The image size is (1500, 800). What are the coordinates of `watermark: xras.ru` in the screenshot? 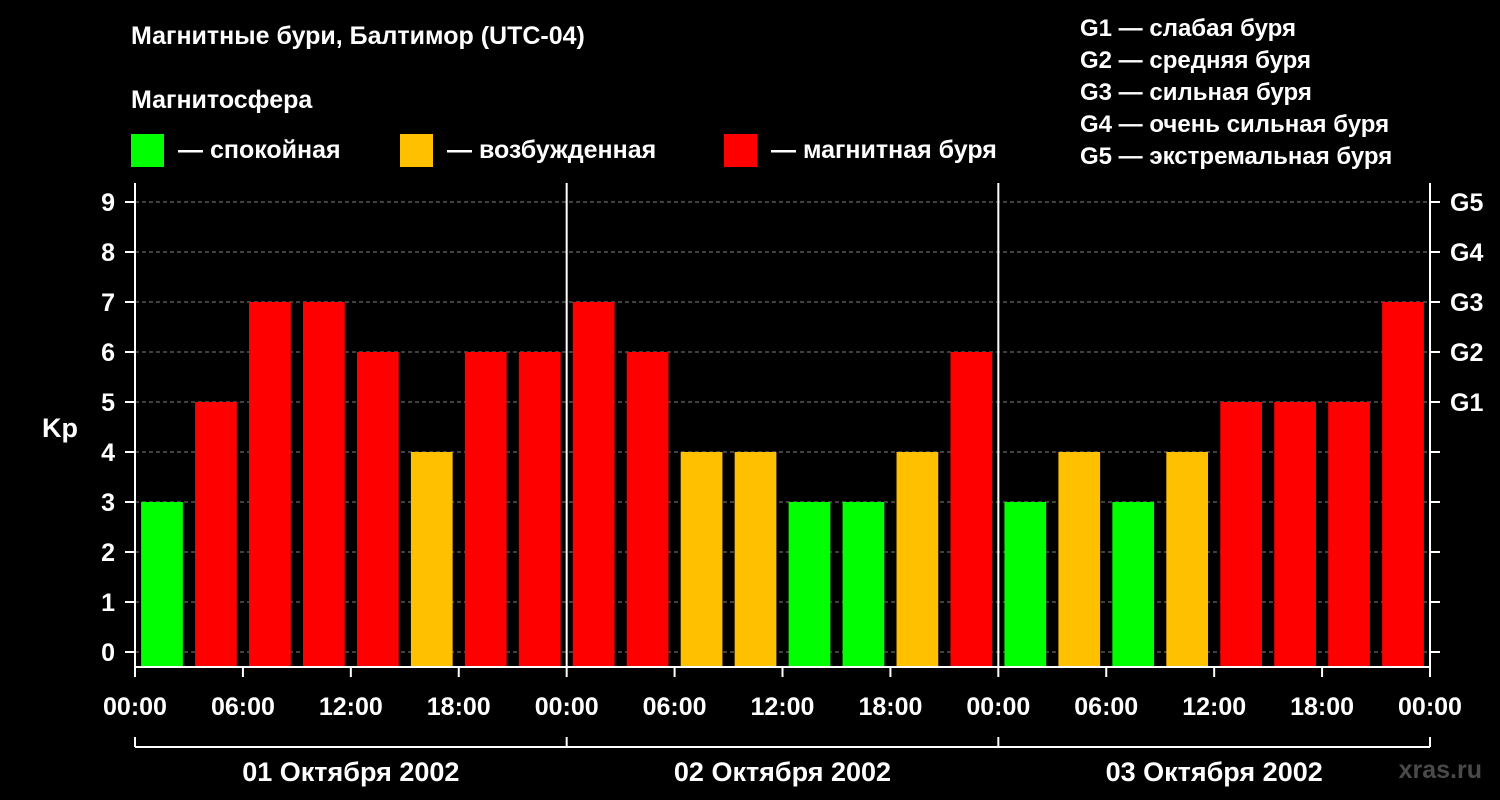 It's located at (1440, 770).